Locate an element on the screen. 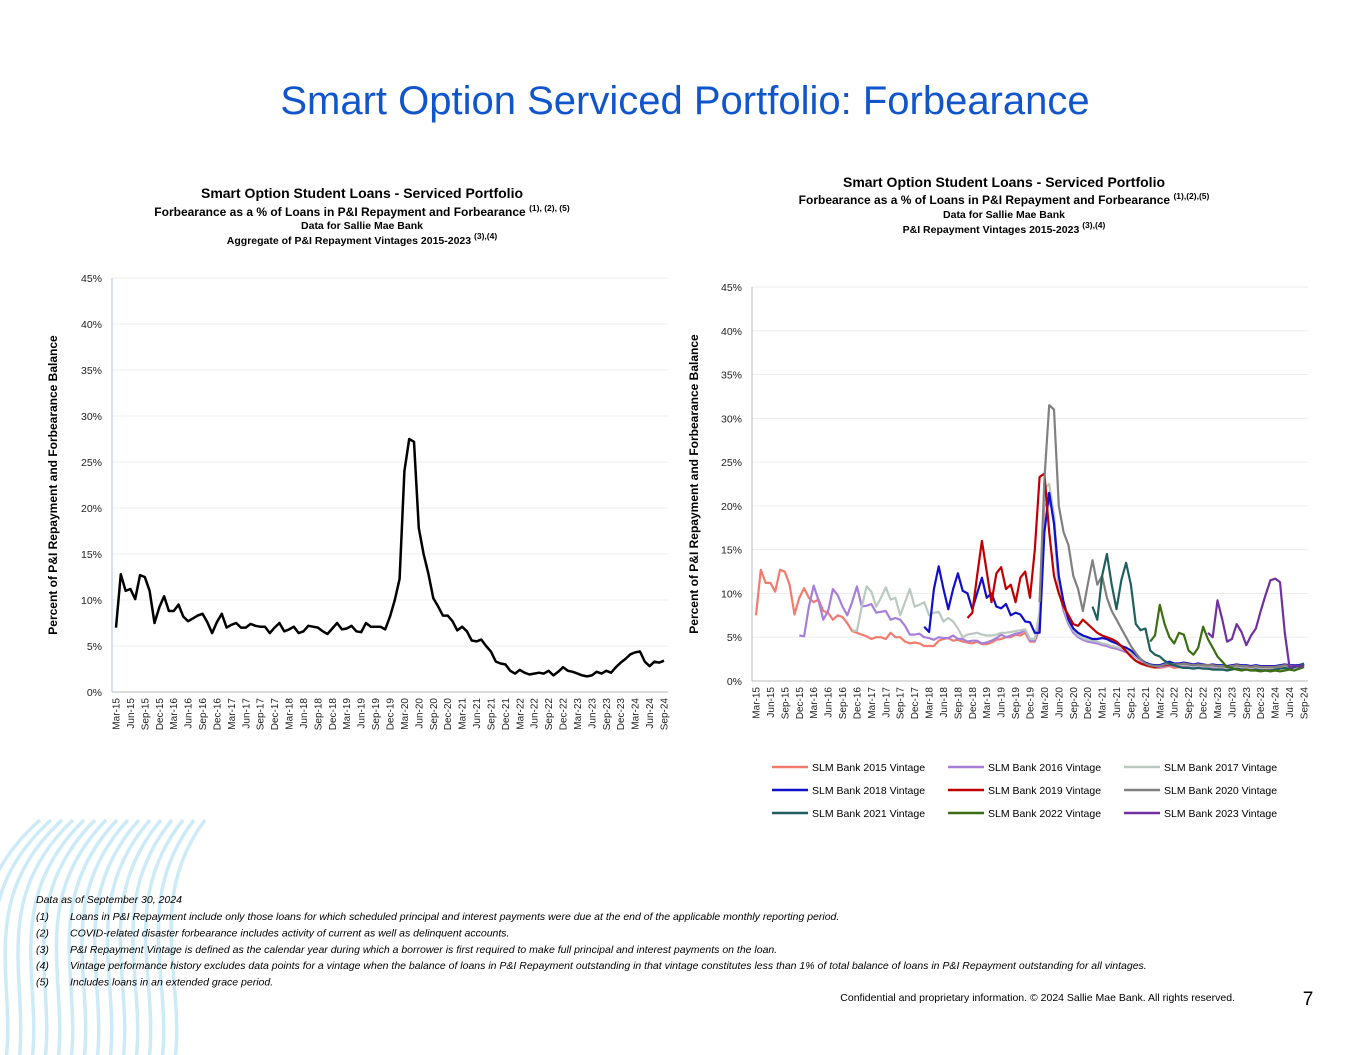 This screenshot has height=1055, width=1365. y-tick-label: 20% is located at coordinates (91, 509).